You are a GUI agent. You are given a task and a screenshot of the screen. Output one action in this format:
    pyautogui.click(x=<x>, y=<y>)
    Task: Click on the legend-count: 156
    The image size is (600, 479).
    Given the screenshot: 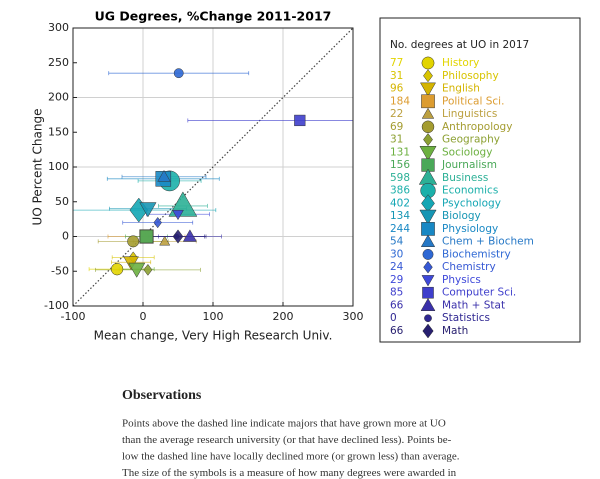 What is the action you would take?
    pyautogui.click(x=400, y=165)
    